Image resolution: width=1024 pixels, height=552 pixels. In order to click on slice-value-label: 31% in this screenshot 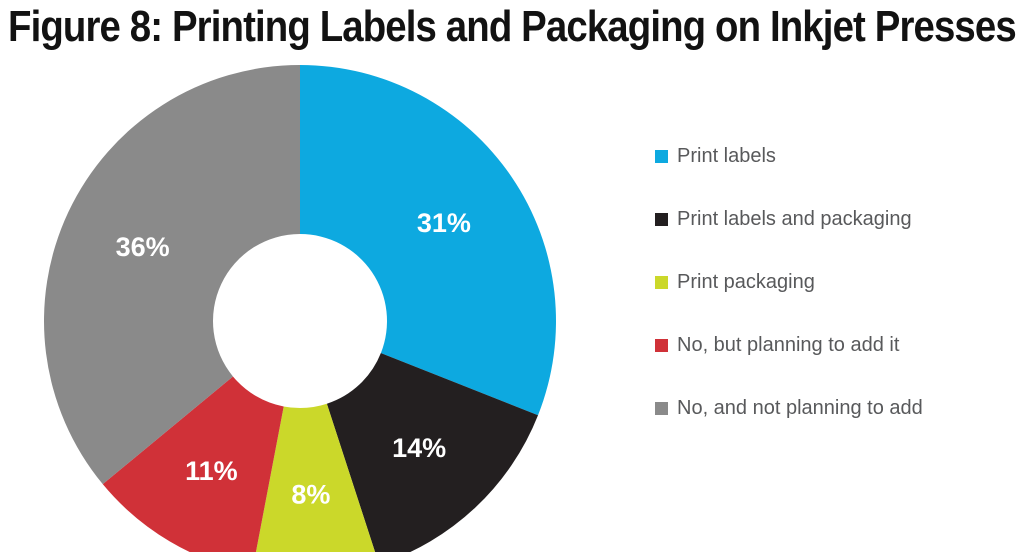, I will do `click(444, 223)`.